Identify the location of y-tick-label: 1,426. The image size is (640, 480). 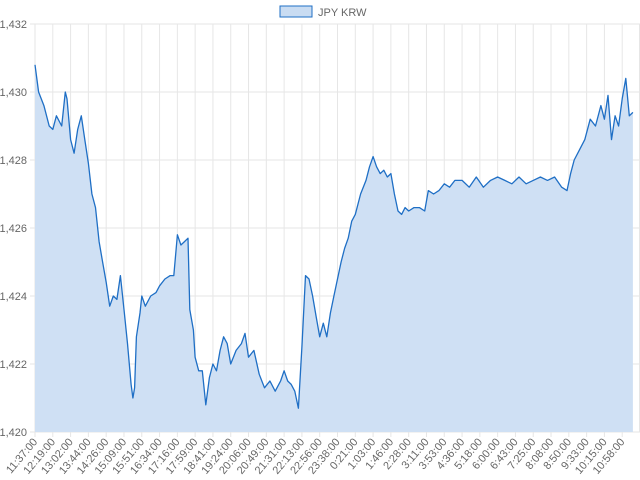
(13, 229).